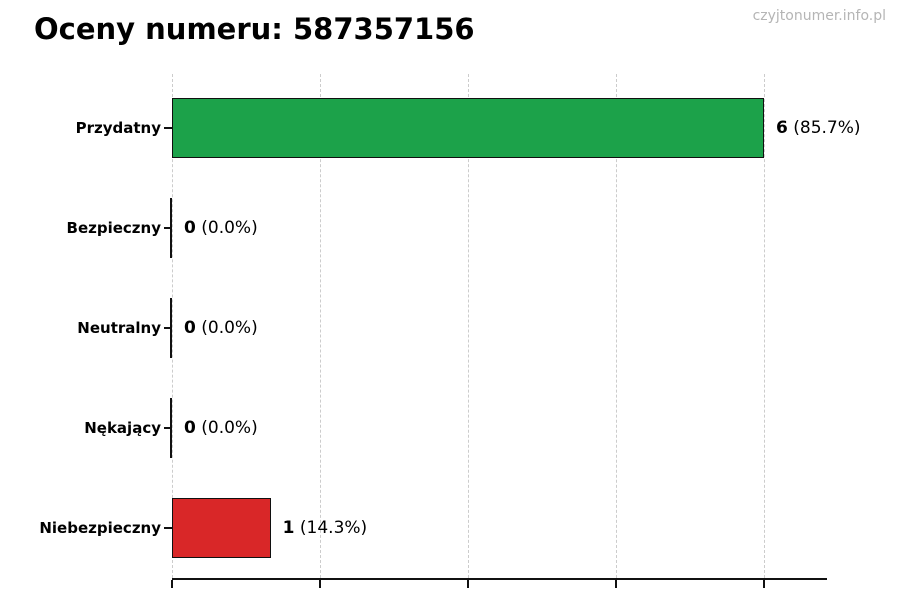 The height and width of the screenshot is (600, 900). What do you see at coordinates (782, 128) in the screenshot?
I see `value-count: 6` at bounding box center [782, 128].